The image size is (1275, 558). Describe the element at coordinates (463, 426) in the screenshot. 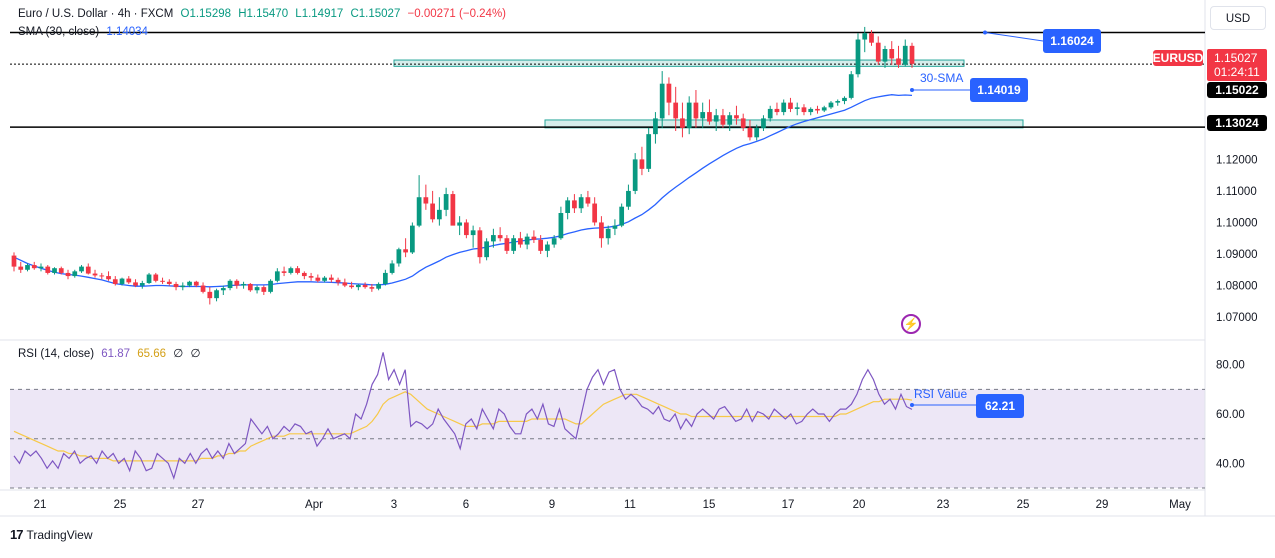

I see `rsi-ma-line` at that location.